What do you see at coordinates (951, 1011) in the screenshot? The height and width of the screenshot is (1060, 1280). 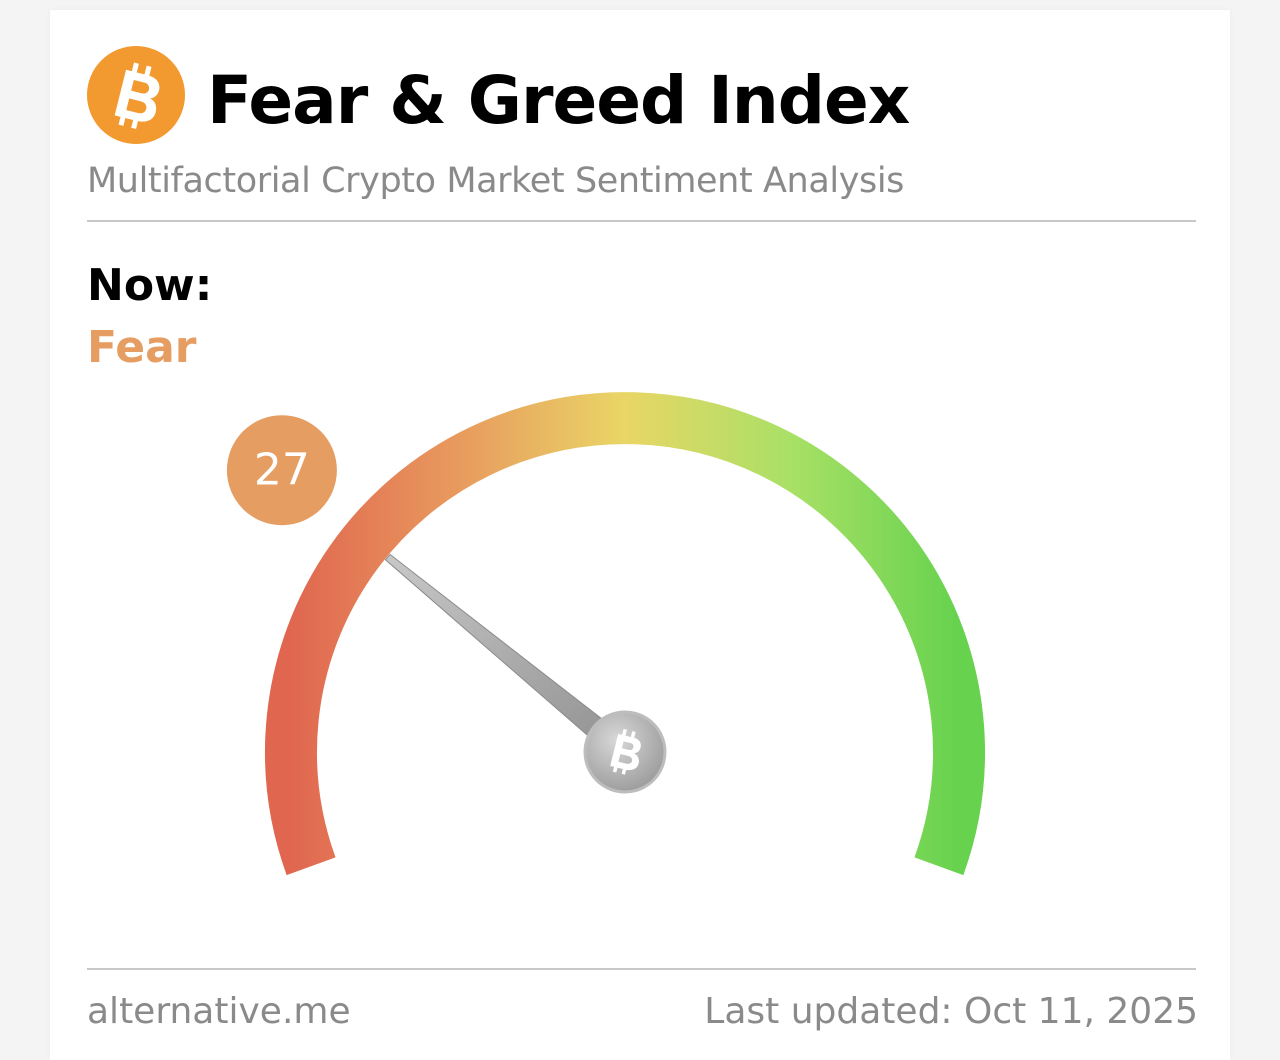 I see `last-updated: Last updated: Oct 11, 2025` at bounding box center [951, 1011].